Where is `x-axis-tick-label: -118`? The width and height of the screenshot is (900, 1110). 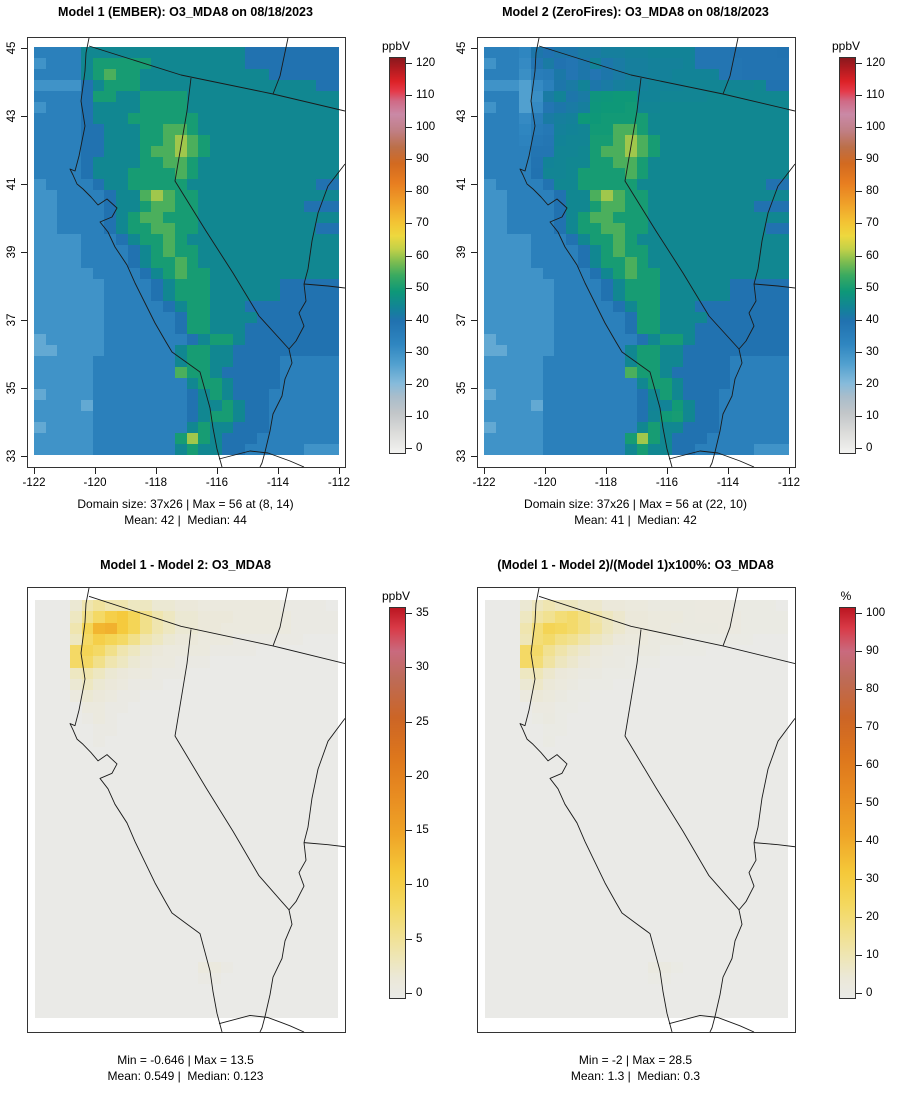
x-axis-tick-label: -118 is located at coordinates (606, 483).